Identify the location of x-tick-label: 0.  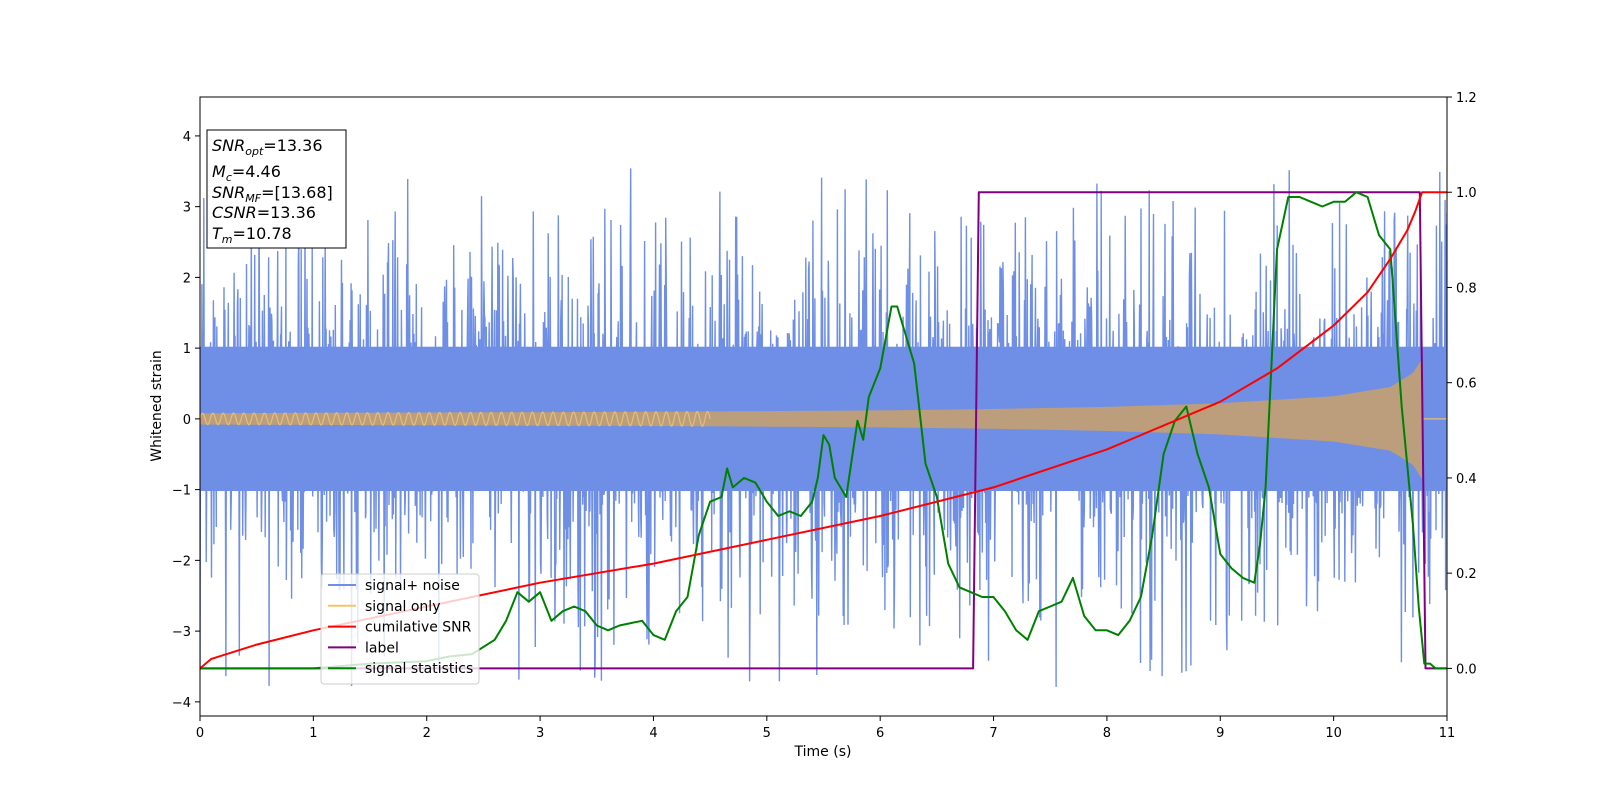
(200, 733).